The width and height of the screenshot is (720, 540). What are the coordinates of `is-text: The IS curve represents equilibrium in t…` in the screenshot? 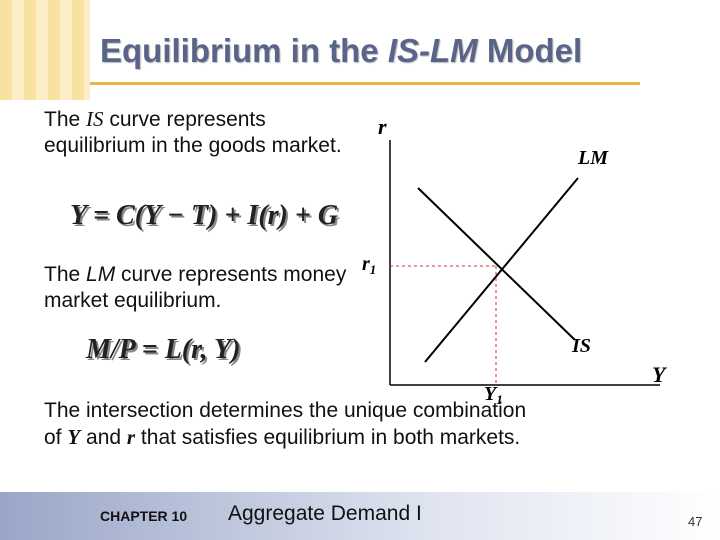 It's located at (194, 132).